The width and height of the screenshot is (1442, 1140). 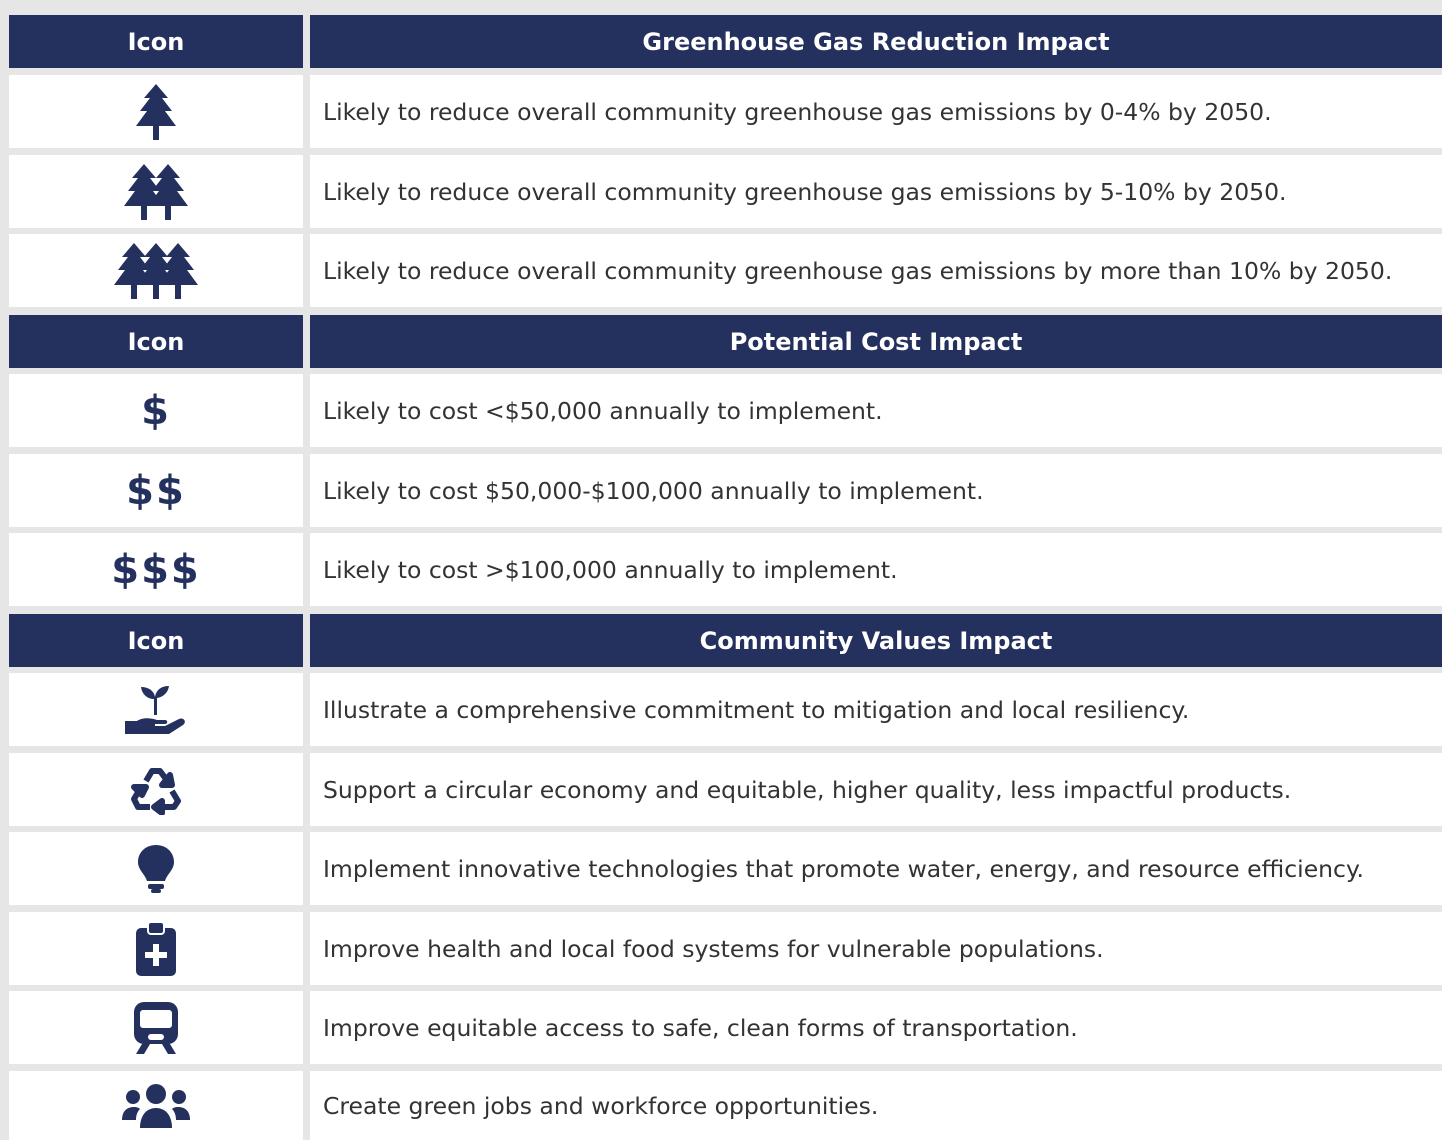 What do you see at coordinates (876, 41) in the screenshot?
I see `header-cell: Greenhouse Gas Reduction Impact` at bounding box center [876, 41].